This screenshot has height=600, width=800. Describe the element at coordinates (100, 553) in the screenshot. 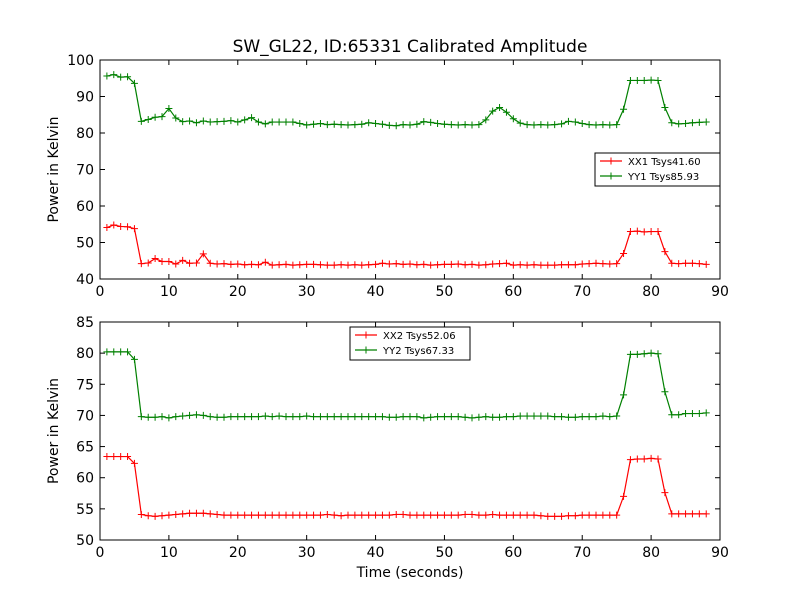

I see `x-tick-label: 0` at that location.